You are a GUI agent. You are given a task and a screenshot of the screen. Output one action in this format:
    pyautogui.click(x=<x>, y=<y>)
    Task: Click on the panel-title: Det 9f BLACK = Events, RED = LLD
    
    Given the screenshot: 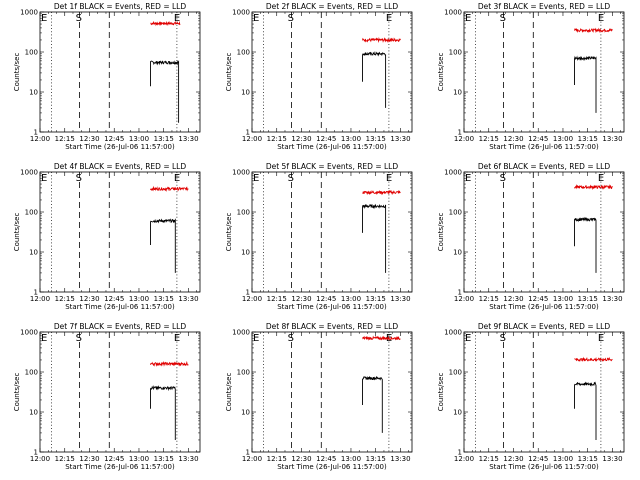 What is the action you would take?
    pyautogui.click(x=544, y=326)
    